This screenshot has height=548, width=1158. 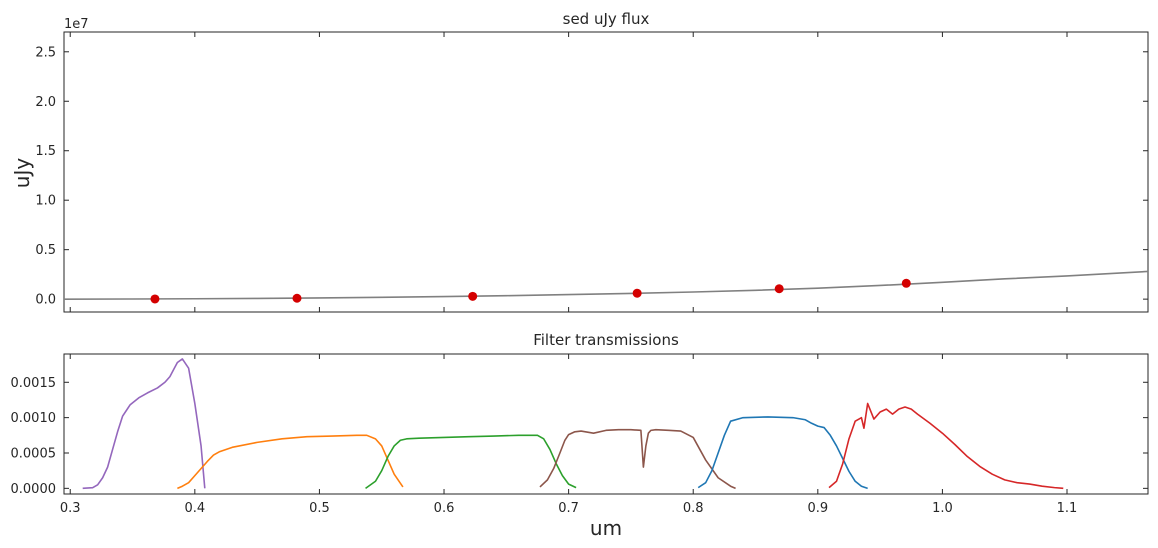 I want to click on sed-y-tick-label: 2.5, so click(x=45, y=52).